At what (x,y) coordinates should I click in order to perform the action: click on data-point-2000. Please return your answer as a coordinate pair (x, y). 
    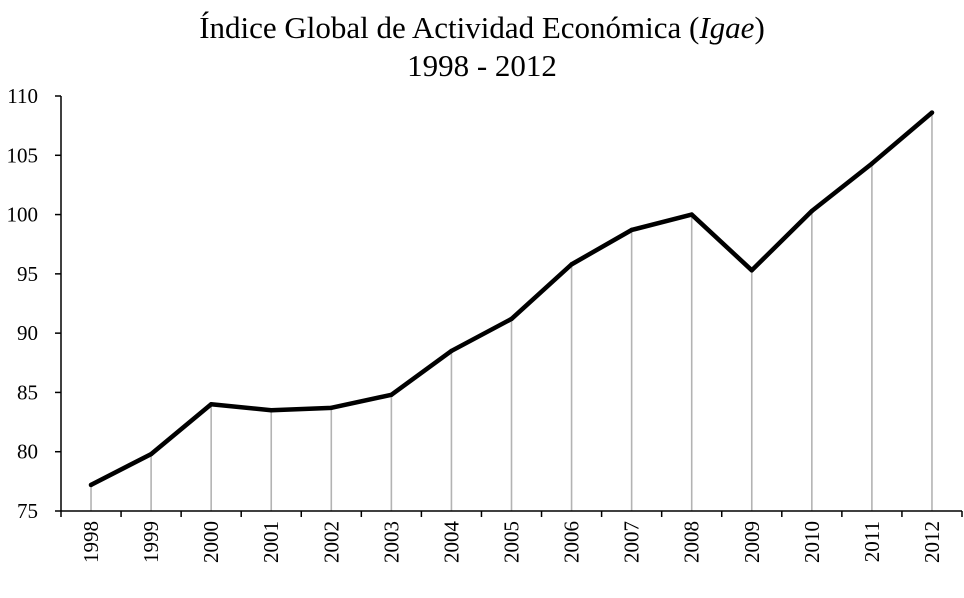
    Looking at the image, I should click on (211, 404).